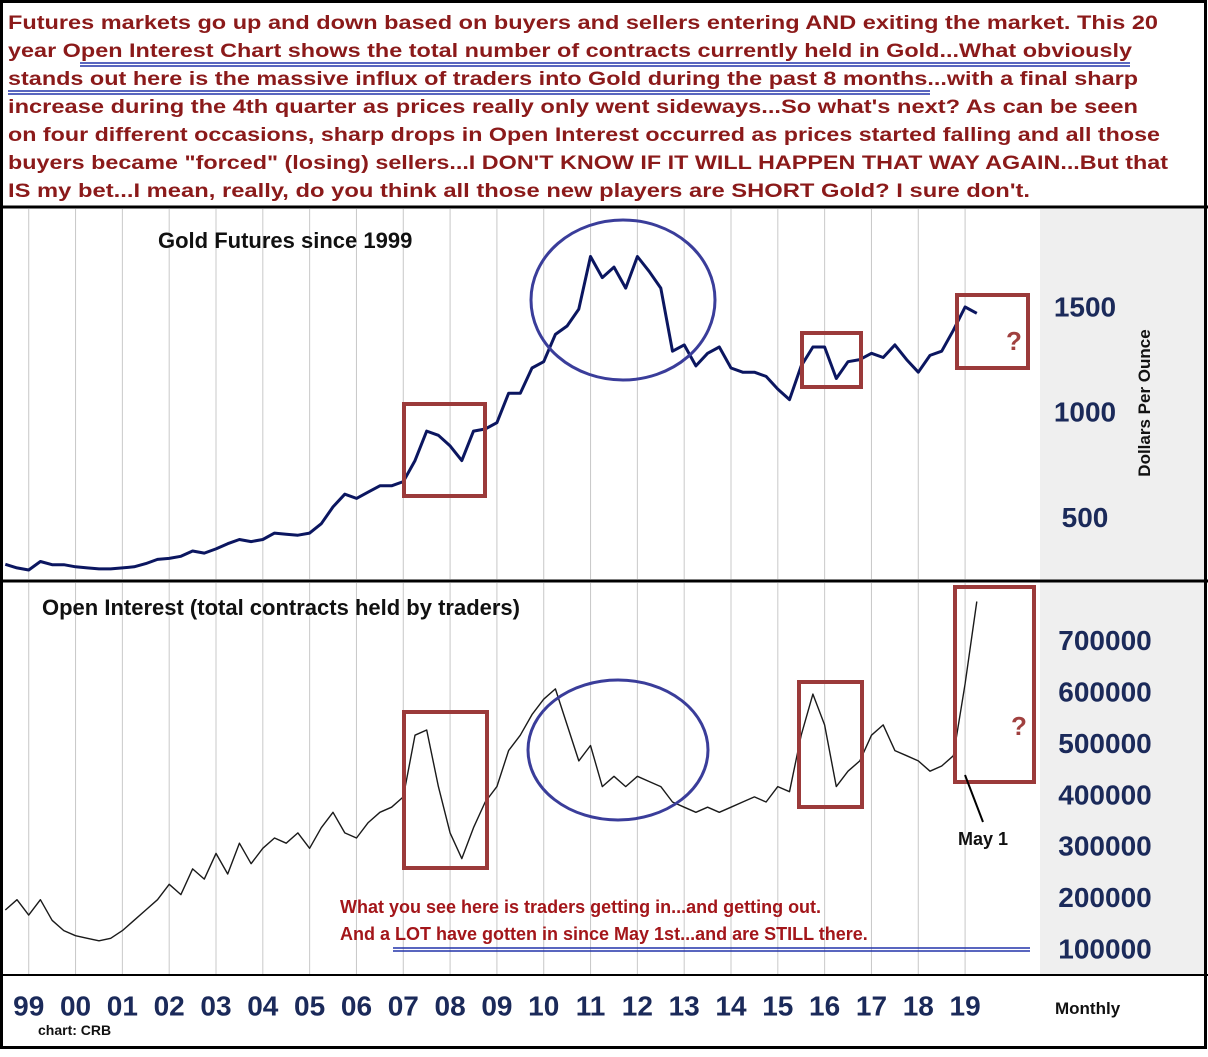 This screenshot has height=1057, width=1208. I want to click on x-tick-label: 14, so click(731, 1005).